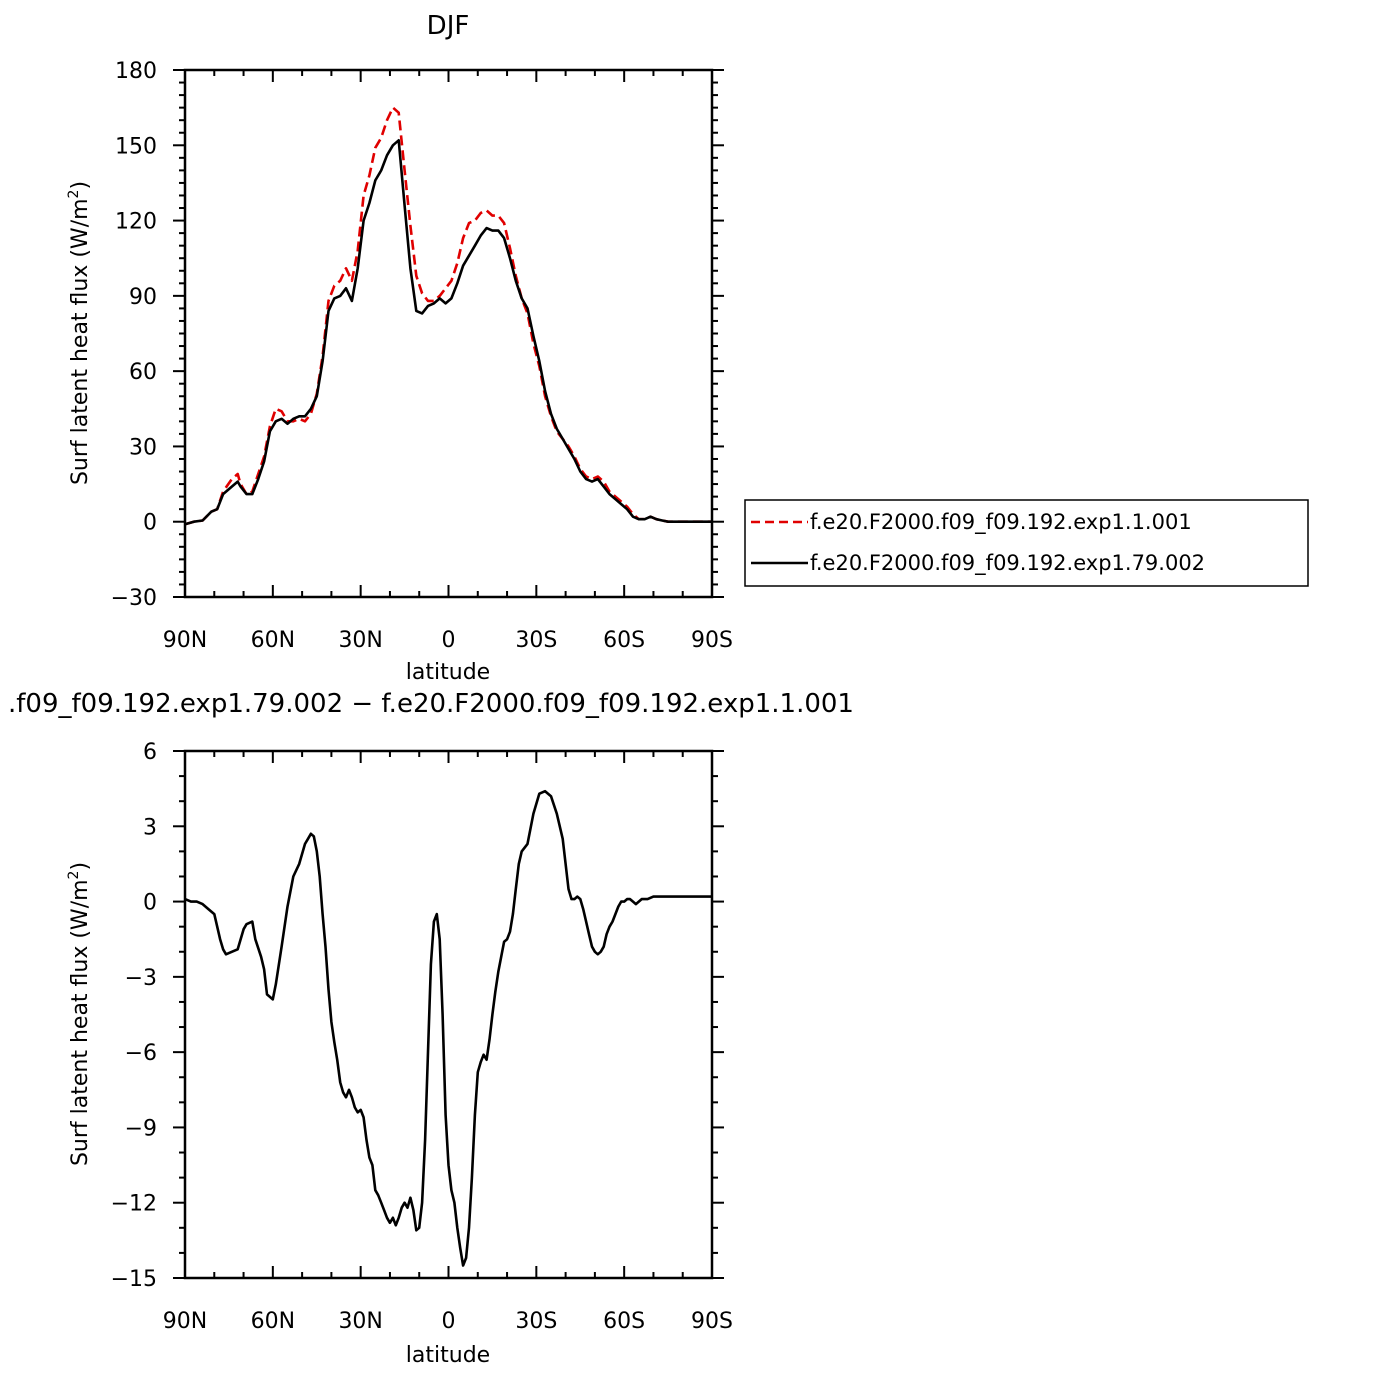 This screenshot has width=1374, height=1374. I want to click on top-chart-x-tick-label: 0, so click(449, 640).